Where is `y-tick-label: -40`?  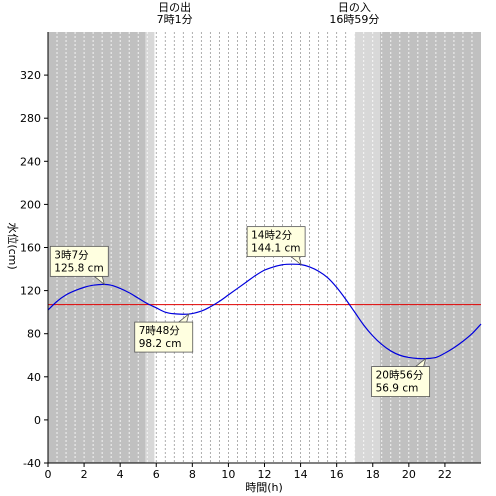
y-tick-label: -40 is located at coordinates (32, 463).